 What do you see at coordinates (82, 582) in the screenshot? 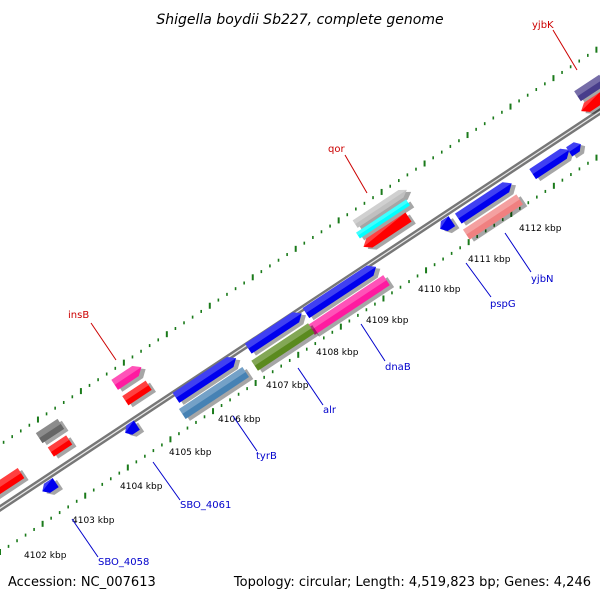
I see `accession-text: Accession: NC_007613` at bounding box center [82, 582].